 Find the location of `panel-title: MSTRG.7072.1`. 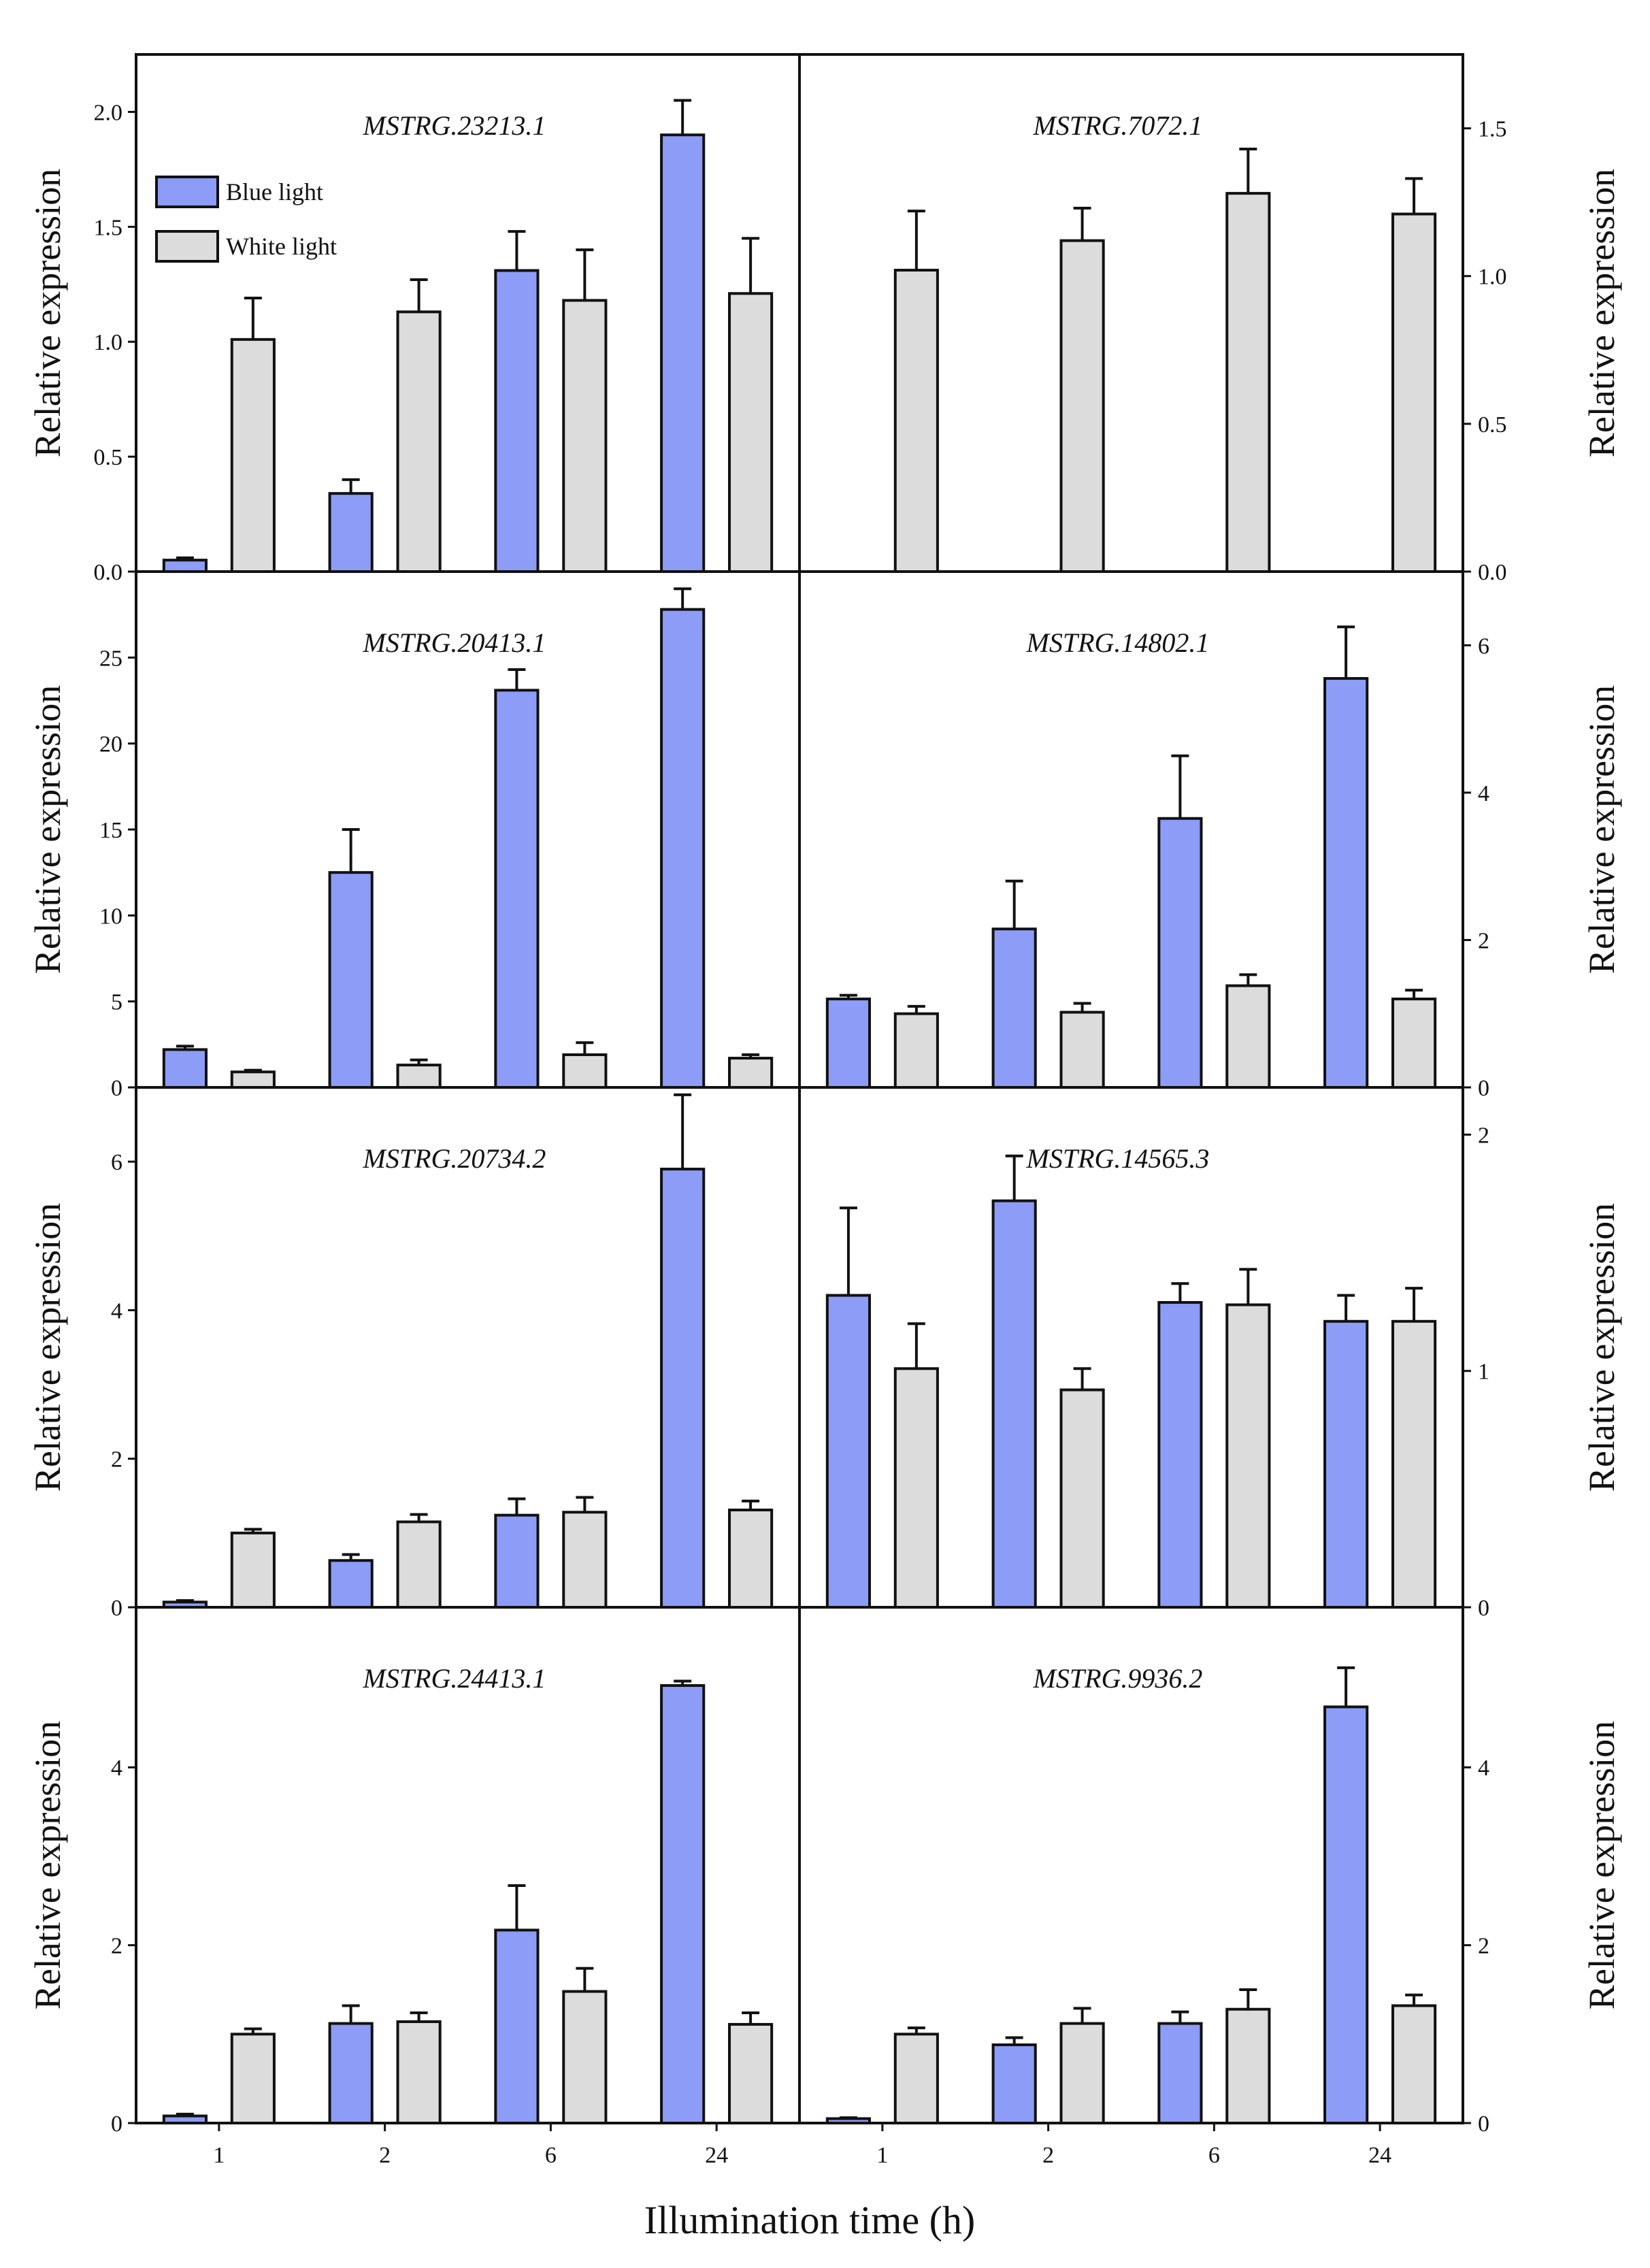

panel-title: MSTRG.7072.1 is located at coordinates (1118, 125).